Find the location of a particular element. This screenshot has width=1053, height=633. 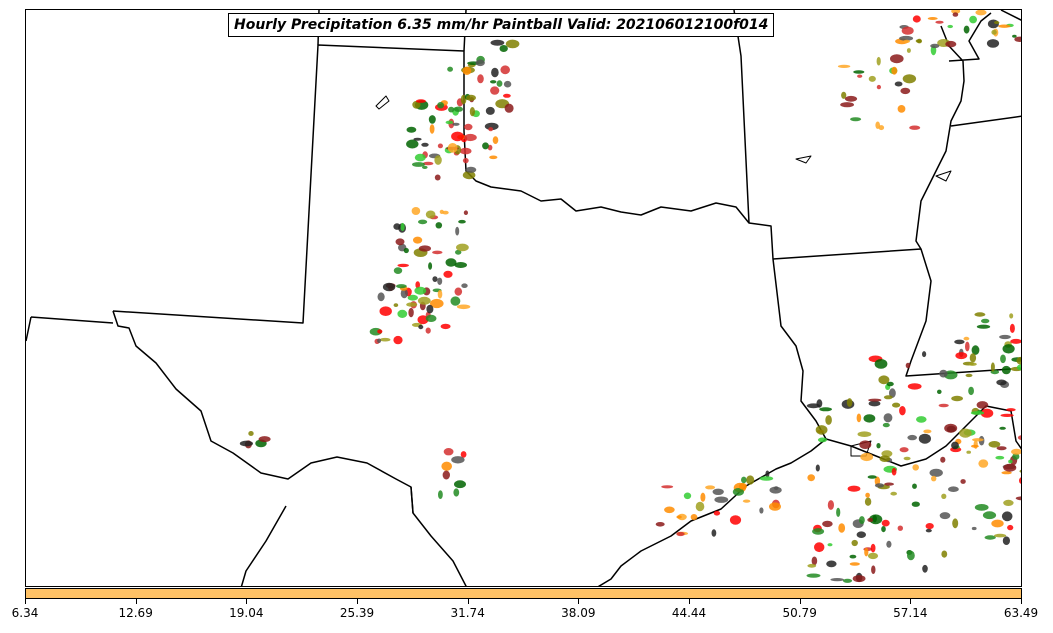

colorbar is located at coordinates (523, 593).